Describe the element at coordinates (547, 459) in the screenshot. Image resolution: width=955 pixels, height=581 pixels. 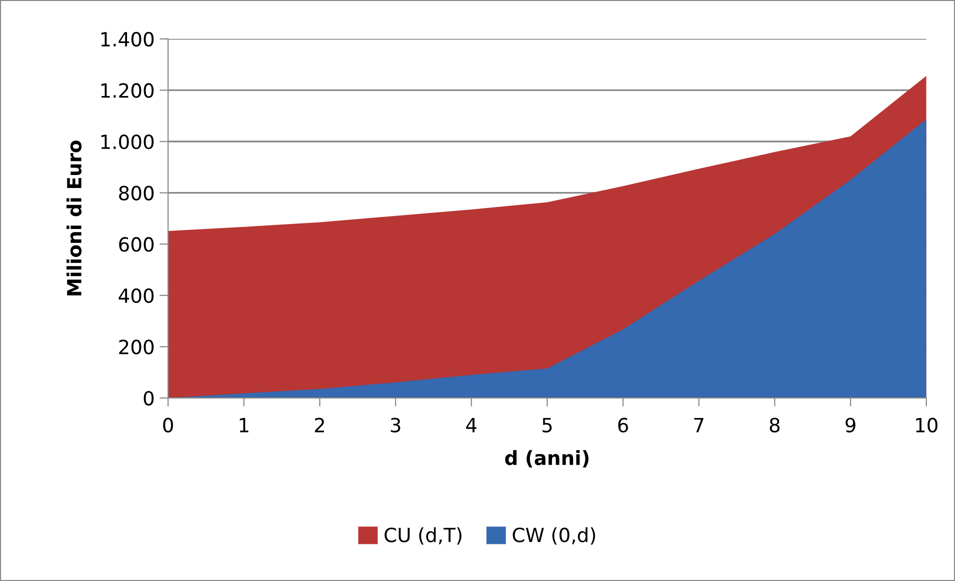
I see `x-axis-title: d (anni)` at that location.